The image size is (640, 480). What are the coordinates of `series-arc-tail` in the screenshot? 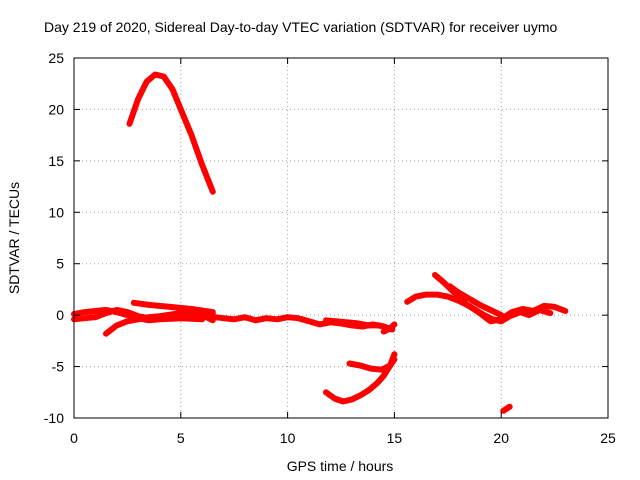 It's located at (506, 408).